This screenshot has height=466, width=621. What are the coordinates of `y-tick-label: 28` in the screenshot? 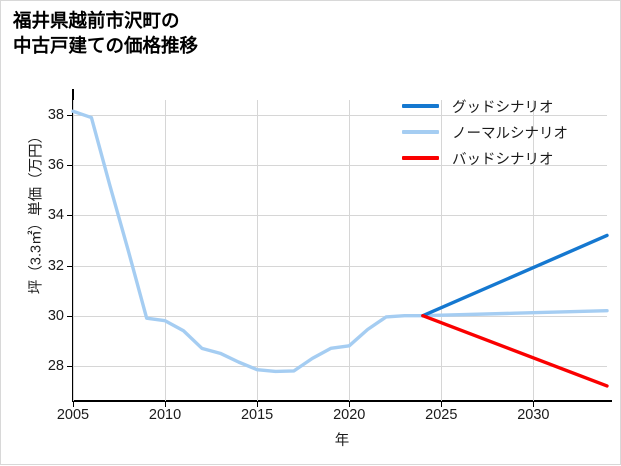 It's located at (55, 365).